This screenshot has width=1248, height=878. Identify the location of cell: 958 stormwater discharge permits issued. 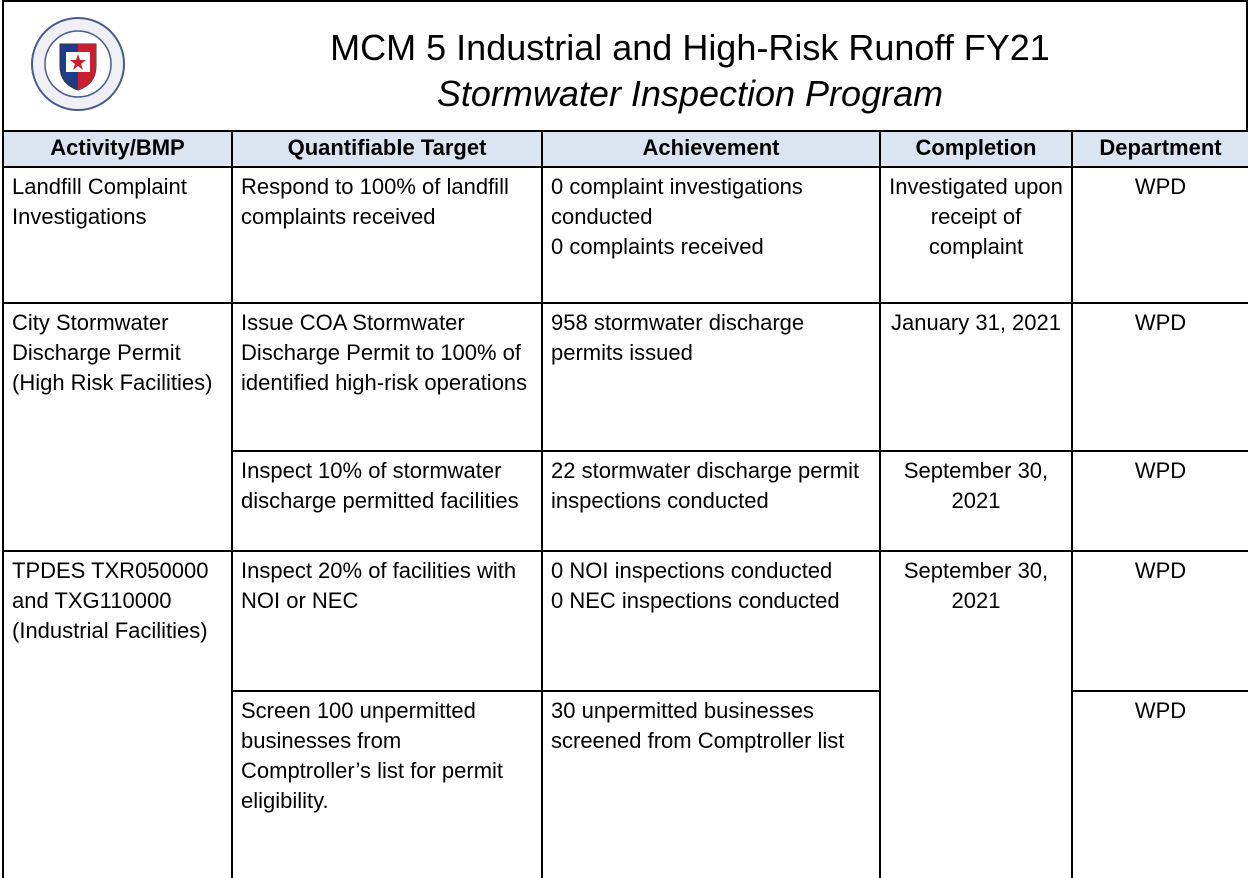
(711, 377).